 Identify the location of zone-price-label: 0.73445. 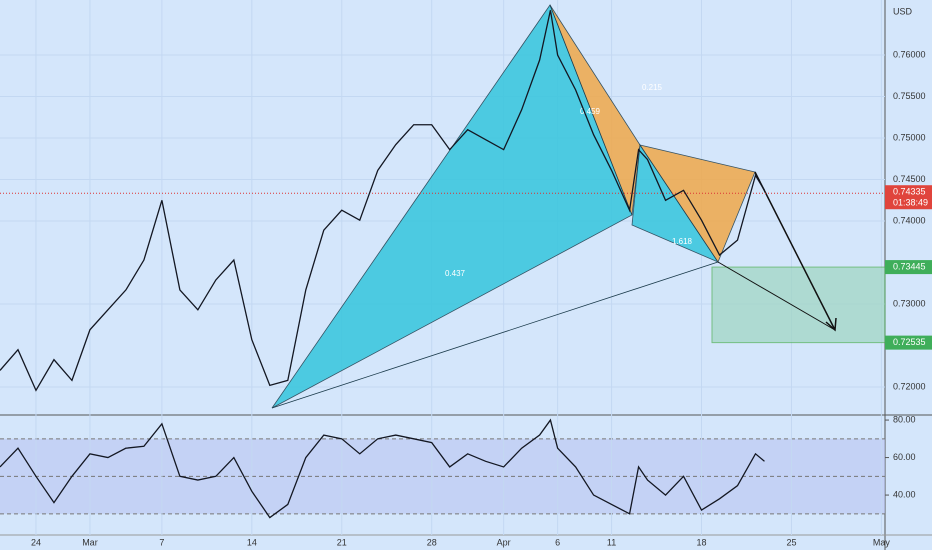
(909, 266).